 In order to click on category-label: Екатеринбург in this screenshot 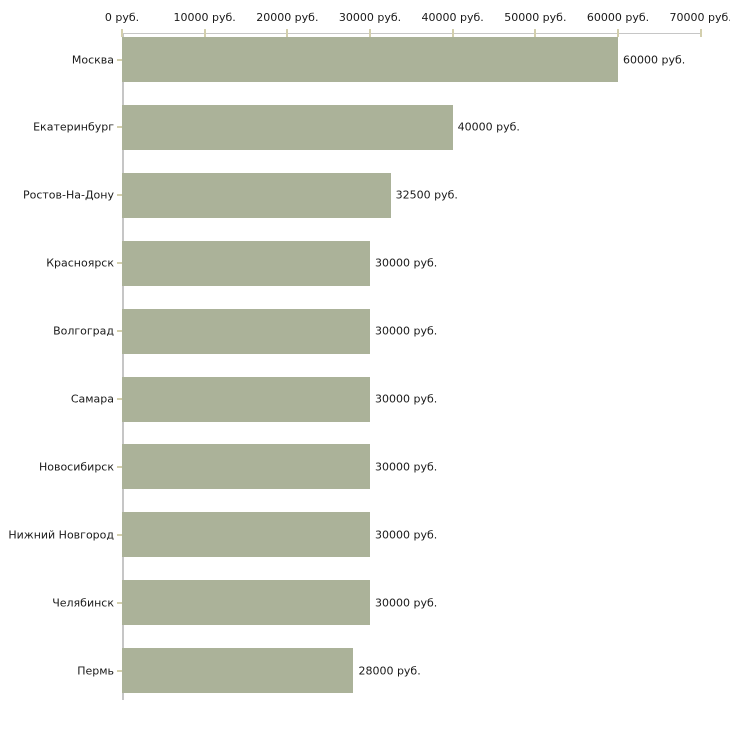, I will do `click(73, 127)`.